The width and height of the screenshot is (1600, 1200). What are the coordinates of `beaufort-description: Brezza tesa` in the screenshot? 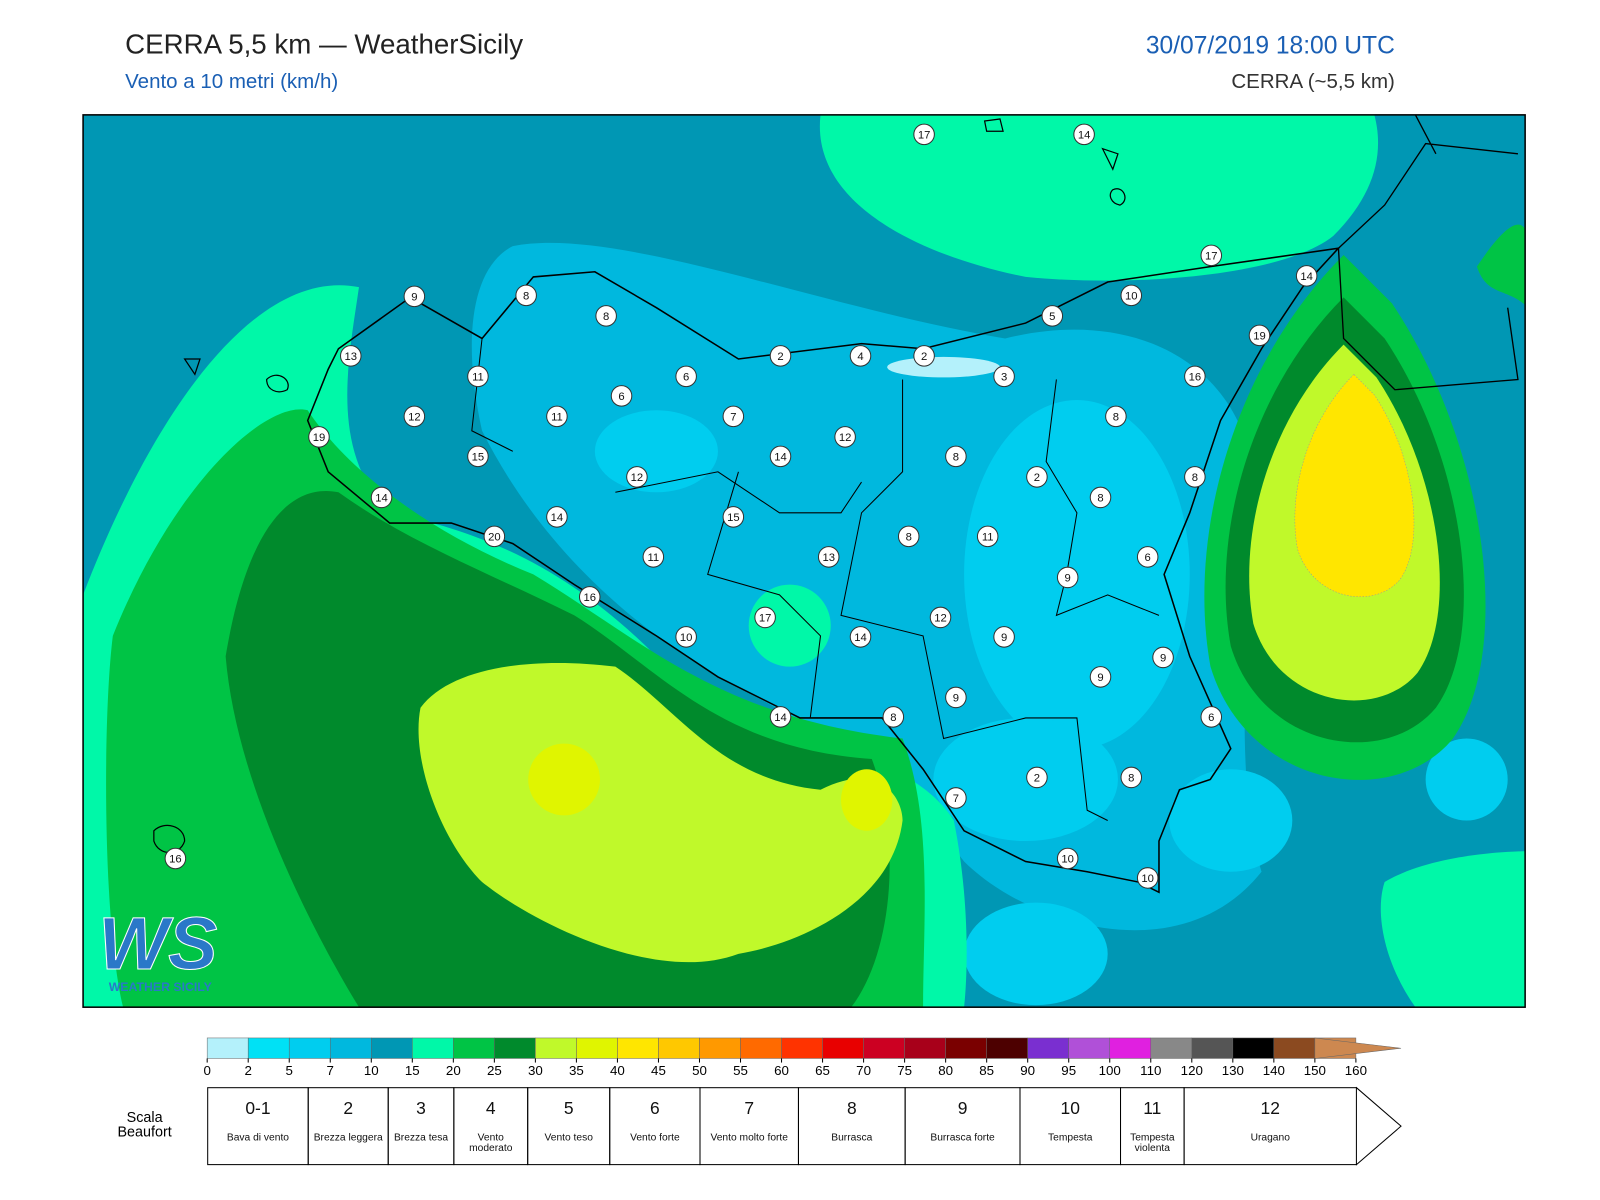 It's located at (421, 1138).